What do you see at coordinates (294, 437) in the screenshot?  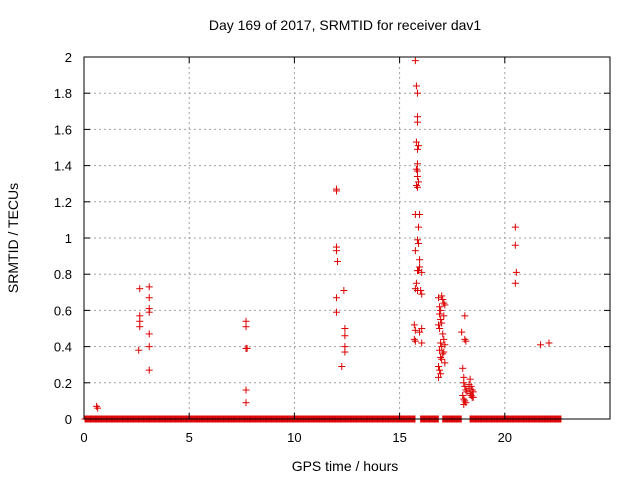 I see `x-tick-label: 10` at bounding box center [294, 437].